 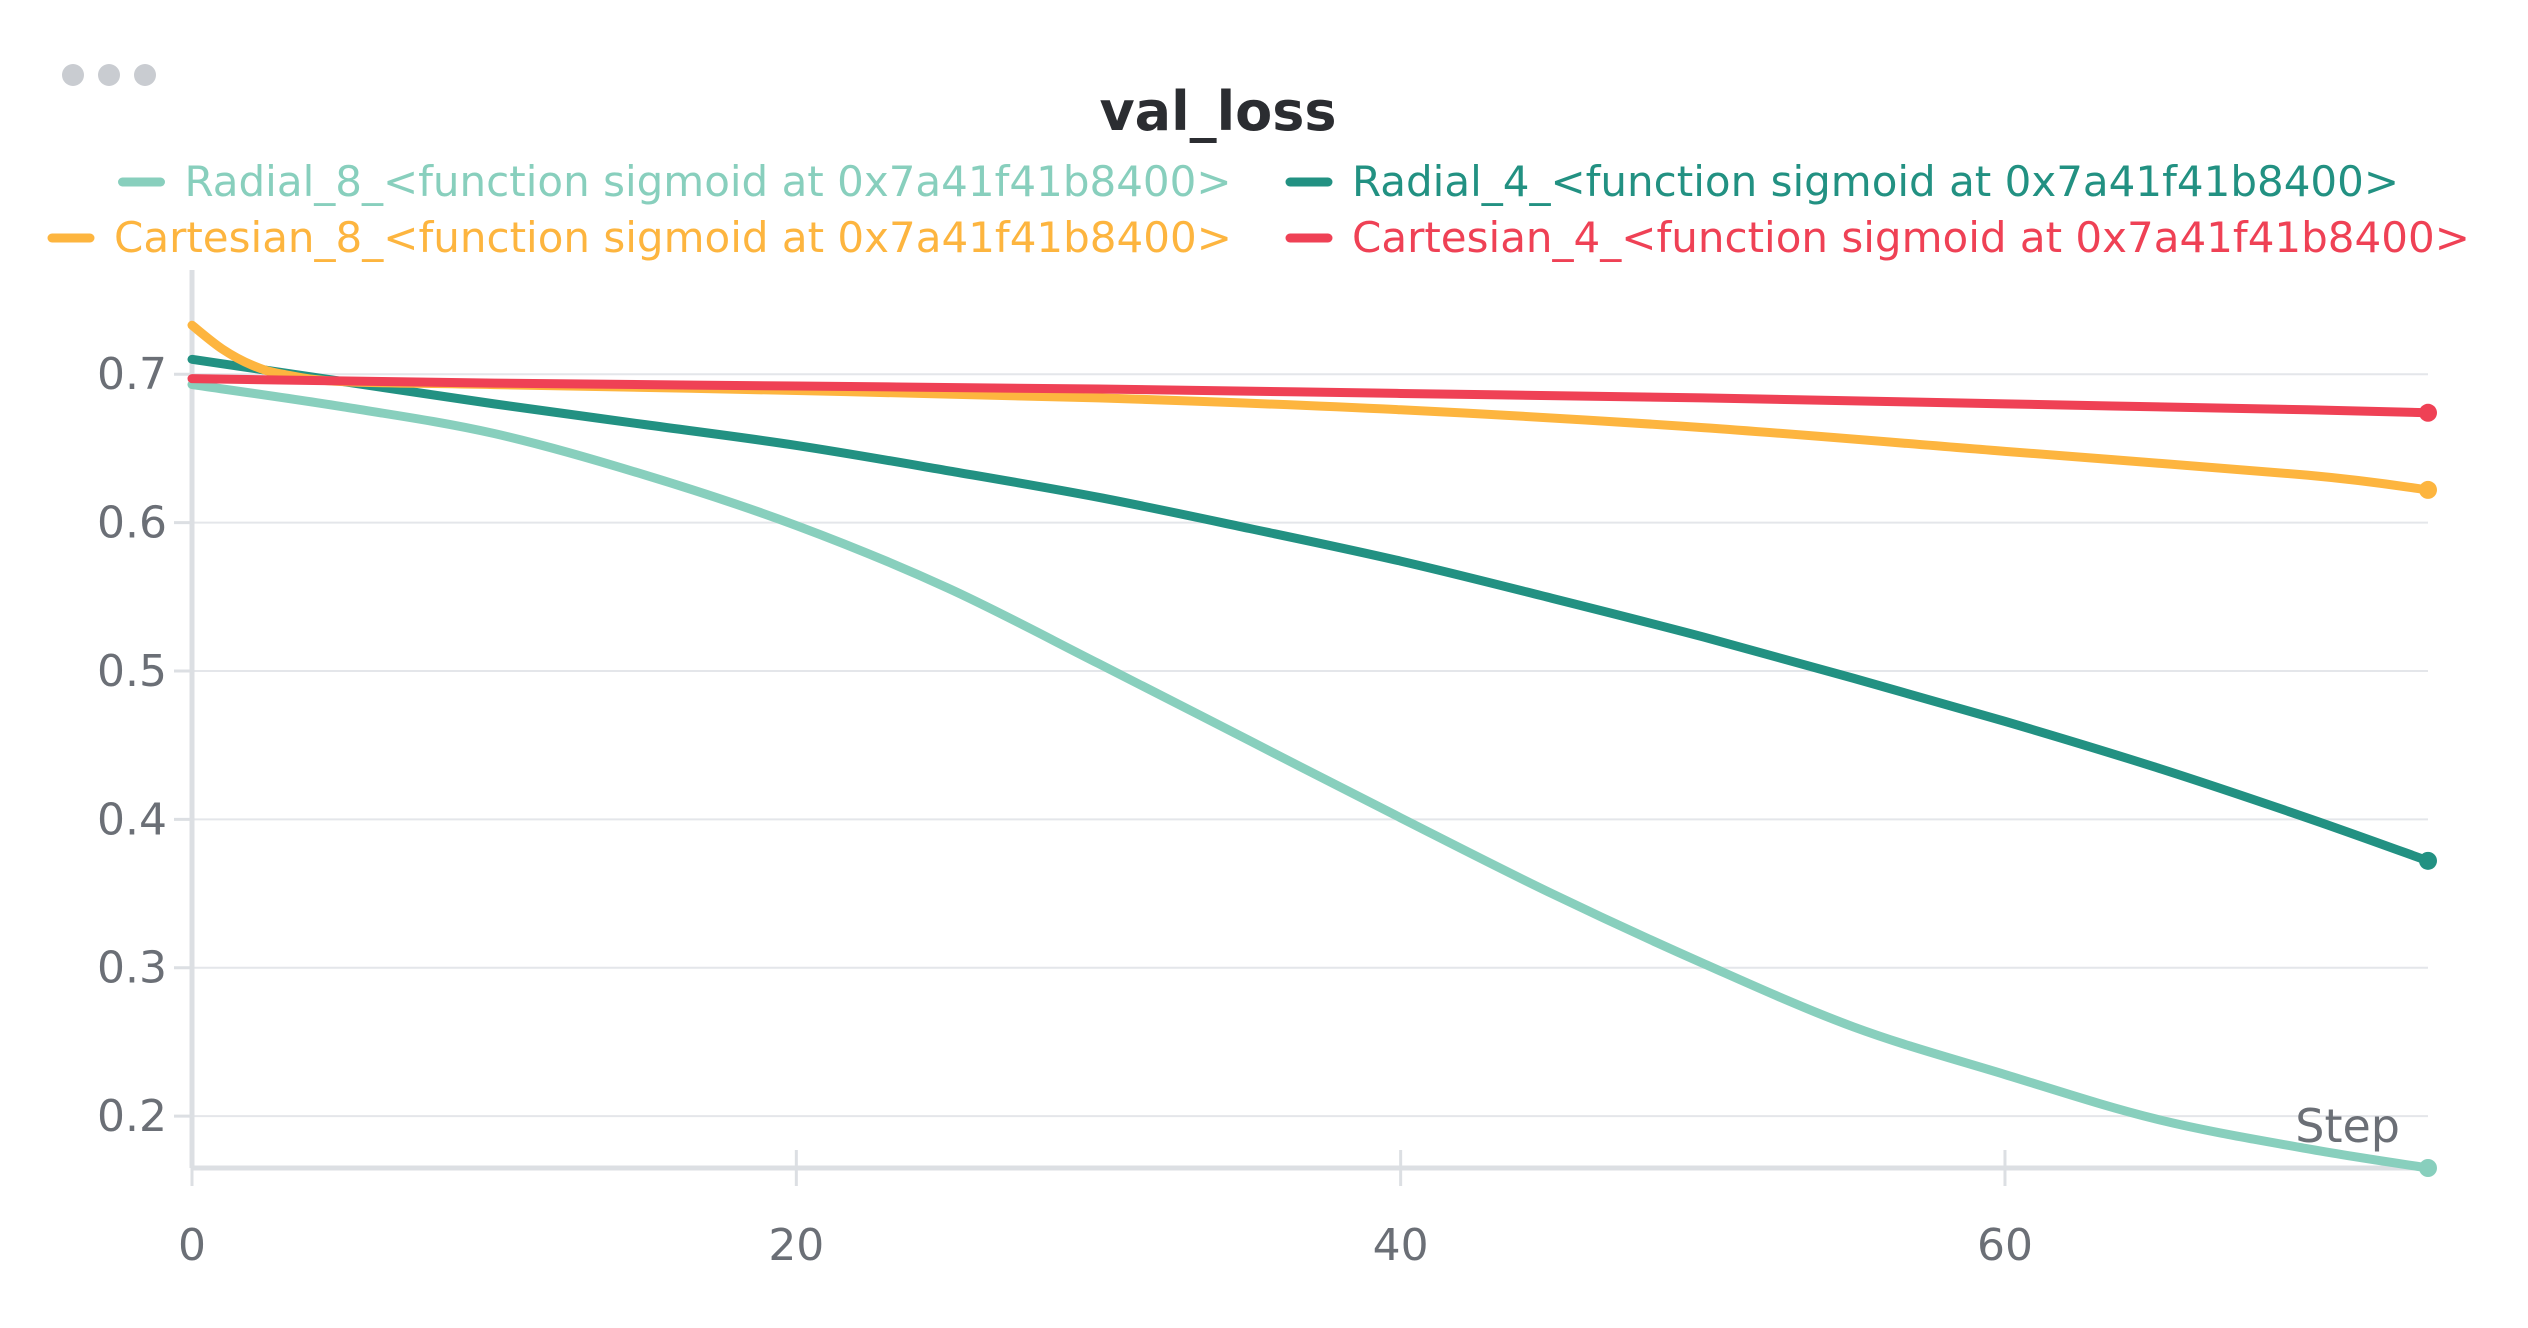 I want to click on x-tick-label: 40, so click(x=1401, y=1245).